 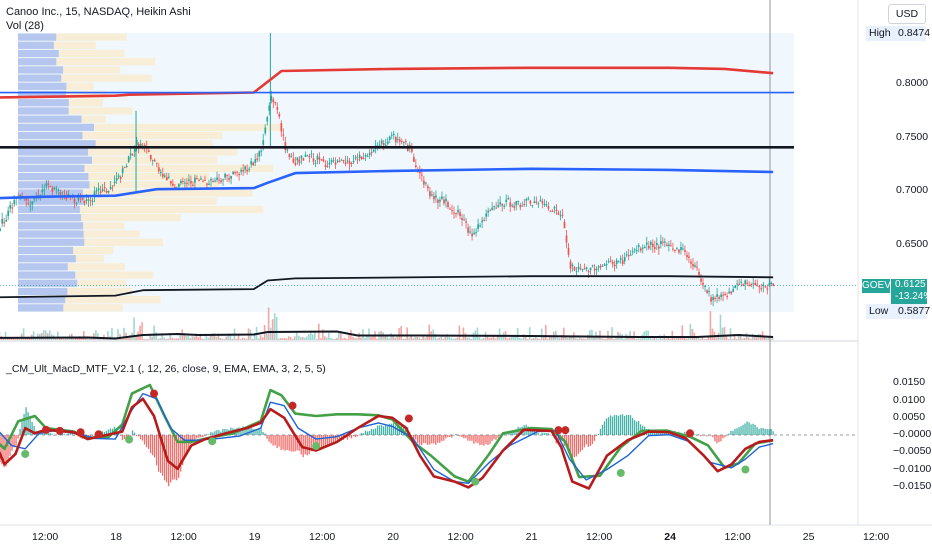 I want to click on ticker-tag: GOEV, so click(x=876, y=286).